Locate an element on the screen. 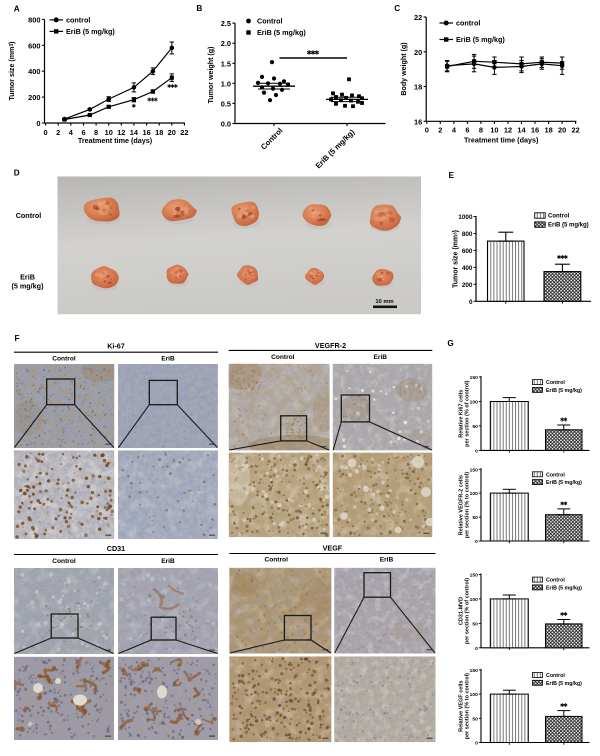 The width and height of the screenshot is (600, 756). svg-text: Tumor size (mm3) is located at coordinates (12, 71).